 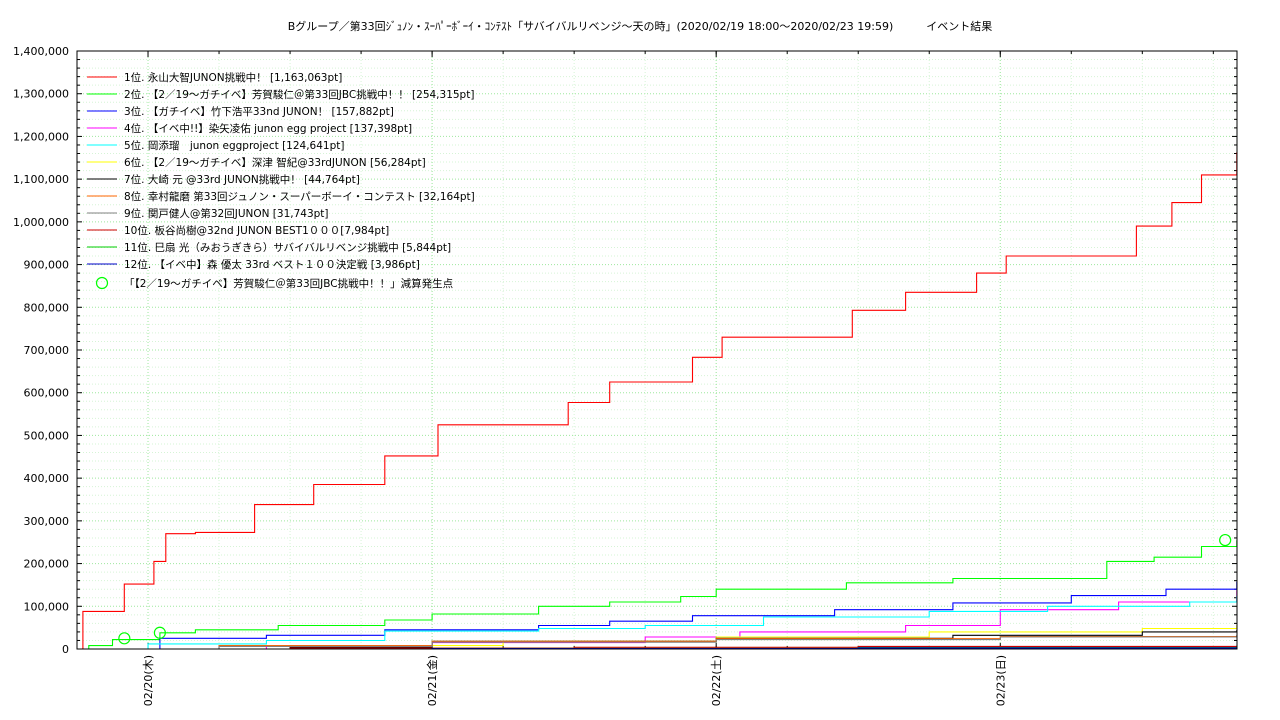 What do you see at coordinates (65, 649) in the screenshot?
I see `y-tick-label: 0` at bounding box center [65, 649].